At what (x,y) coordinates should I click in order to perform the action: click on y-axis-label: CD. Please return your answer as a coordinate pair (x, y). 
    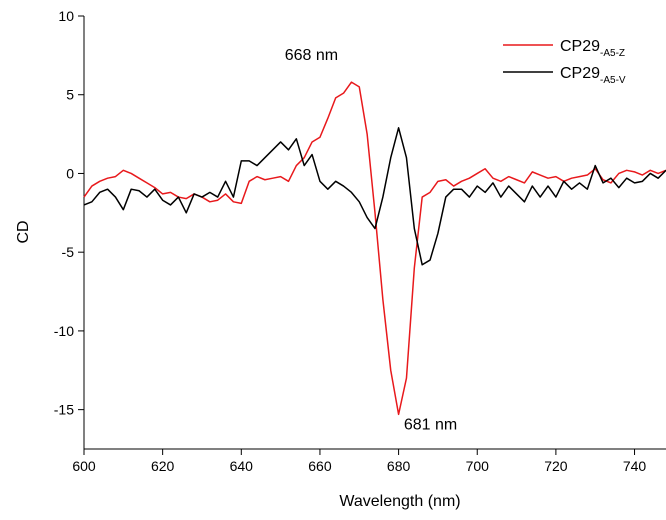
    Looking at the image, I should click on (23, 231).